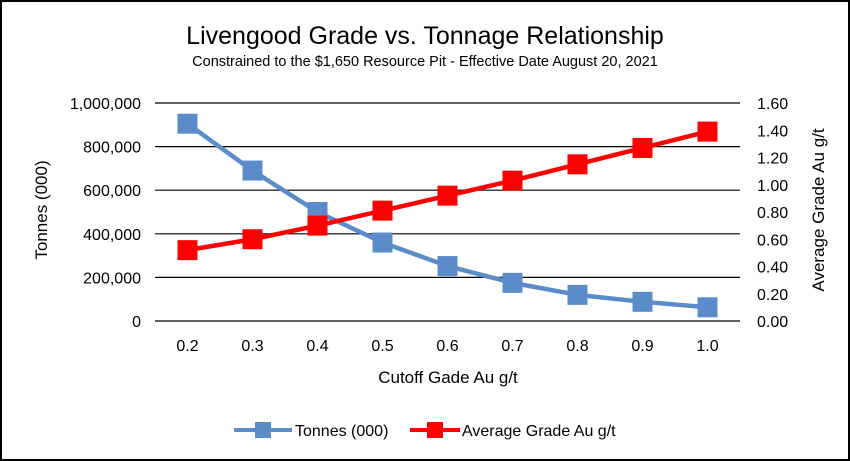 Image resolution: width=850 pixels, height=461 pixels. I want to click on x-tick-label: 0.2, so click(187, 346).